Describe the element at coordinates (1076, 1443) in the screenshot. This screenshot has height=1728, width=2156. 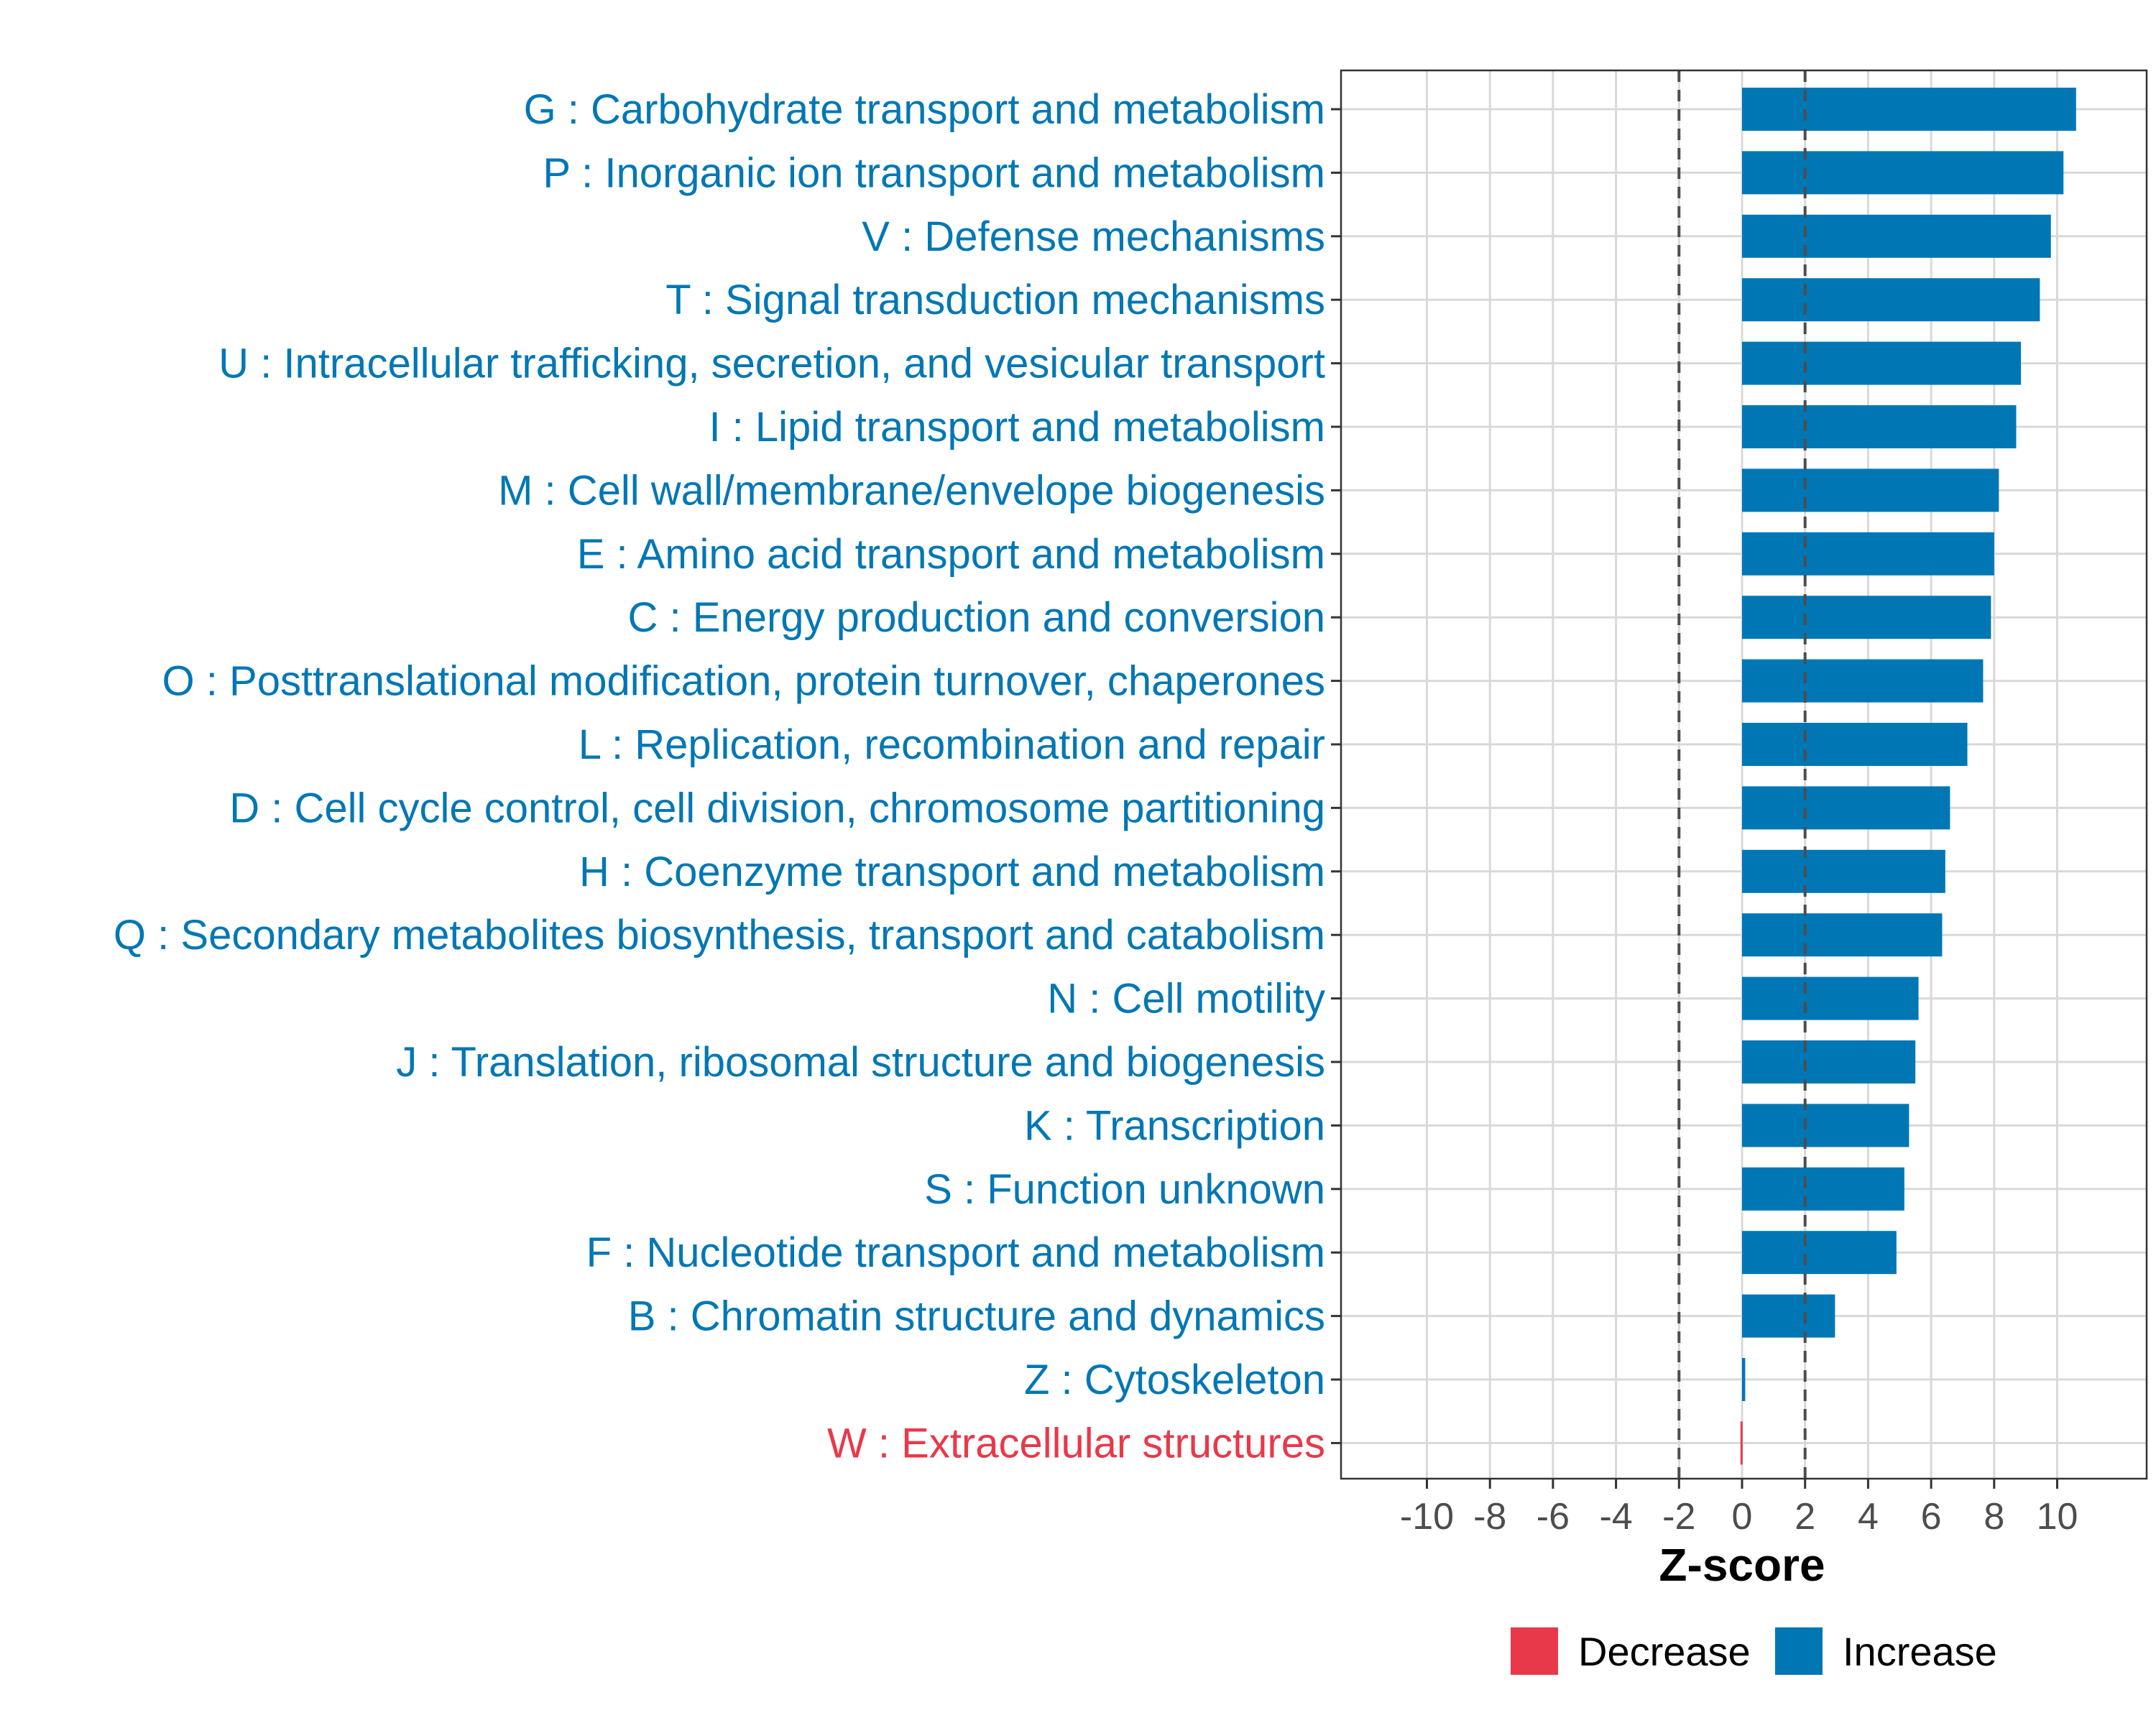
I see `category-label: W : Extracellular structures` at that location.